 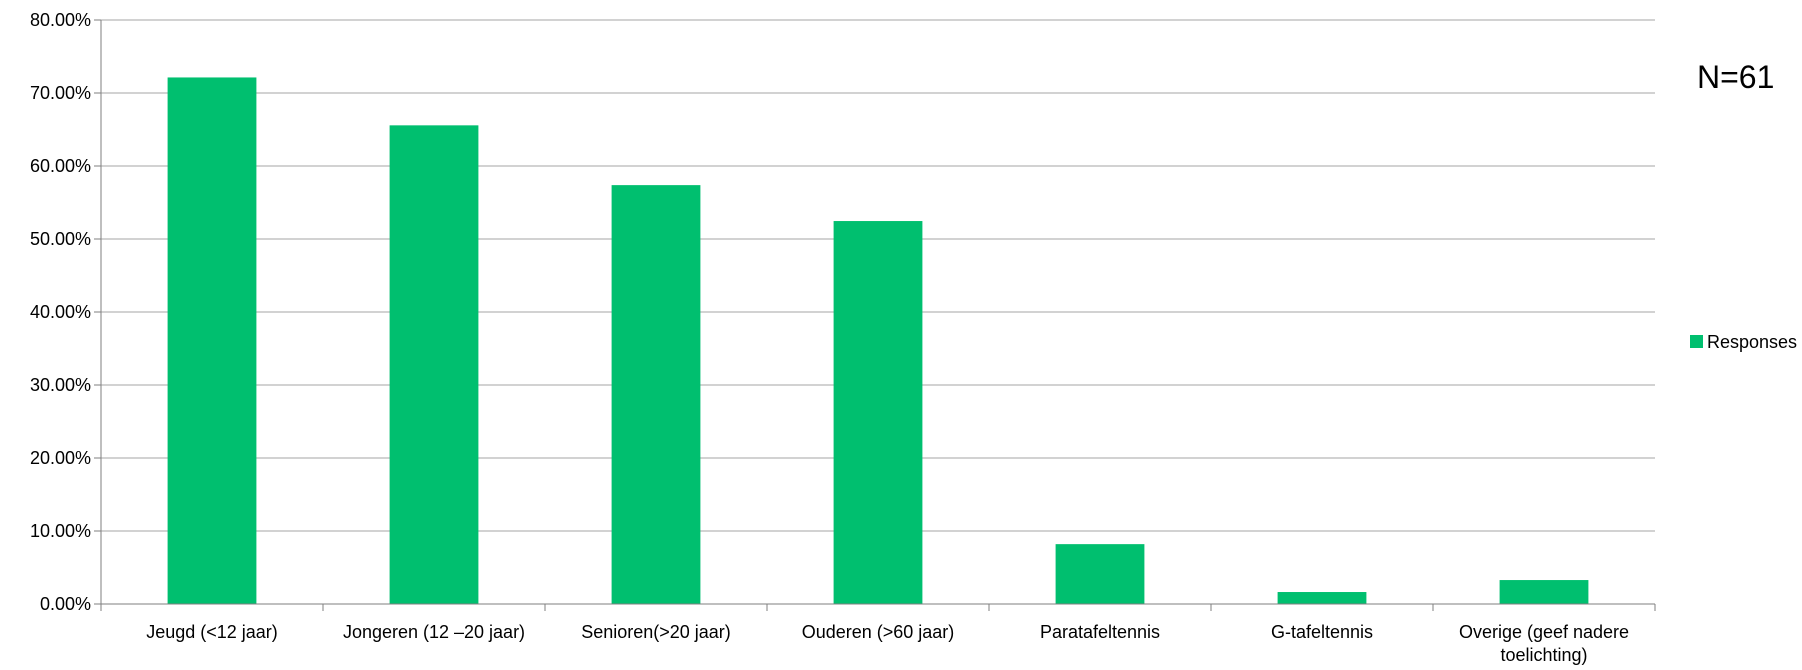 I want to click on legend: Responses, so click(x=1743, y=342).